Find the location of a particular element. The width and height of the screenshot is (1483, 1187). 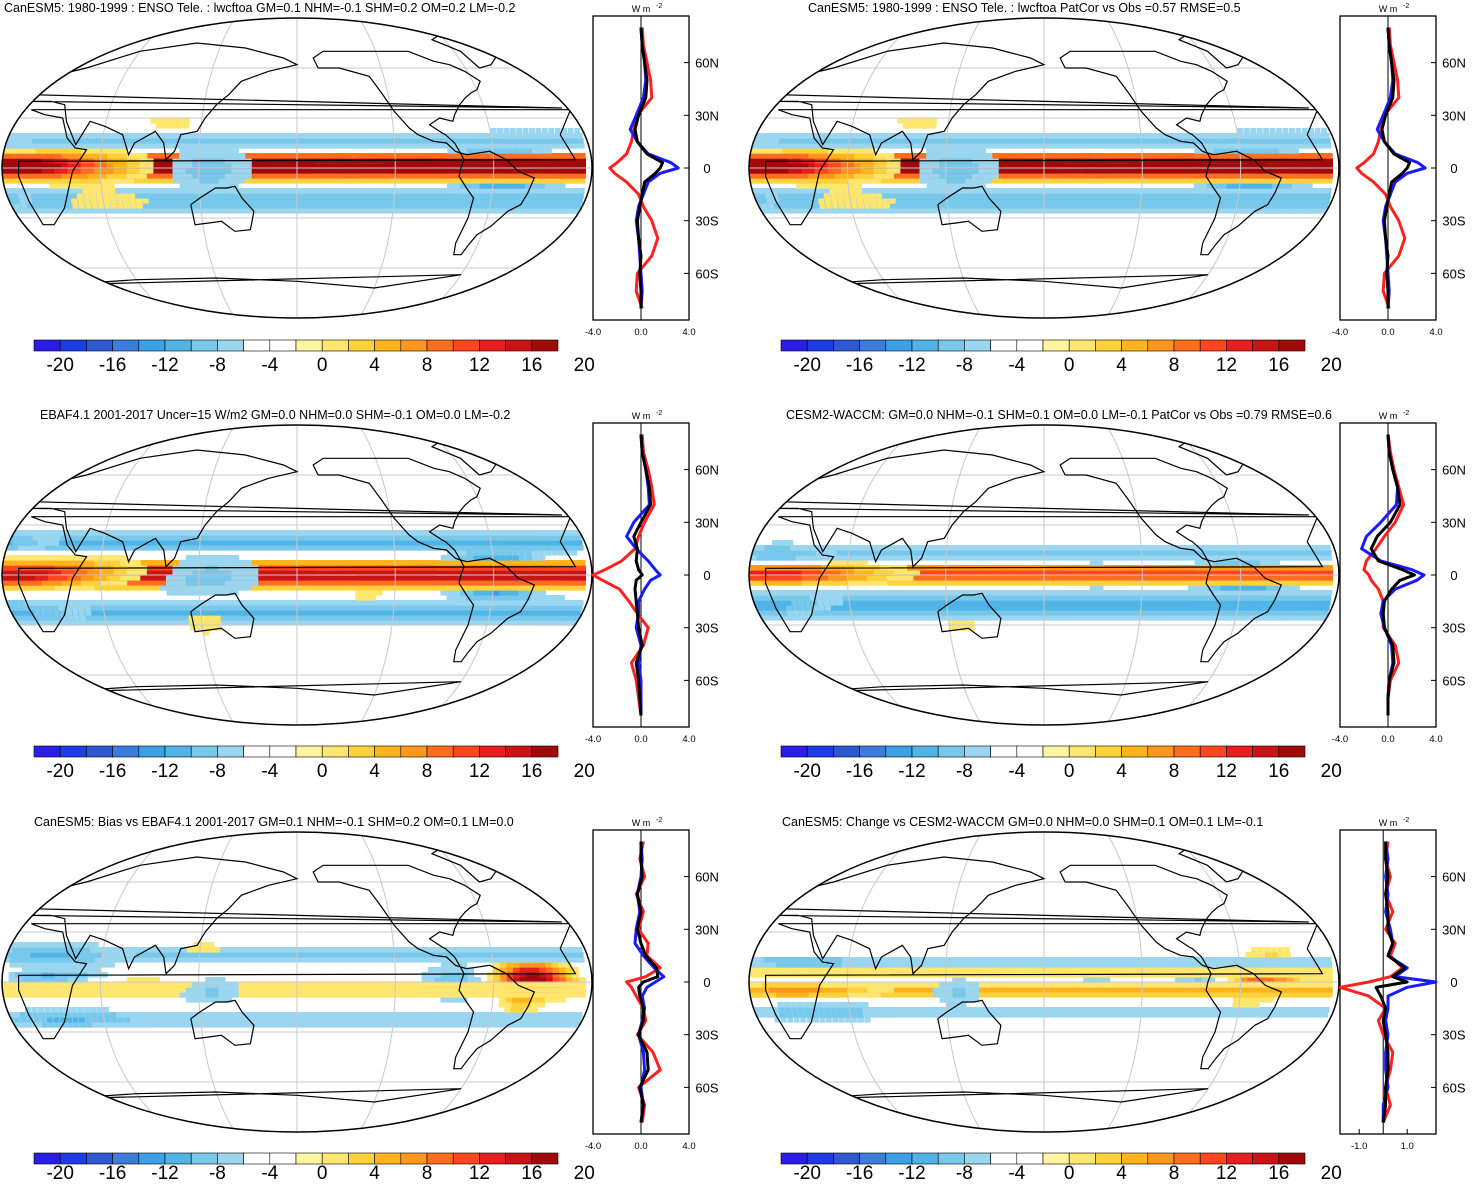

profile-lat-label: 30N is located at coordinates (1454, 115).